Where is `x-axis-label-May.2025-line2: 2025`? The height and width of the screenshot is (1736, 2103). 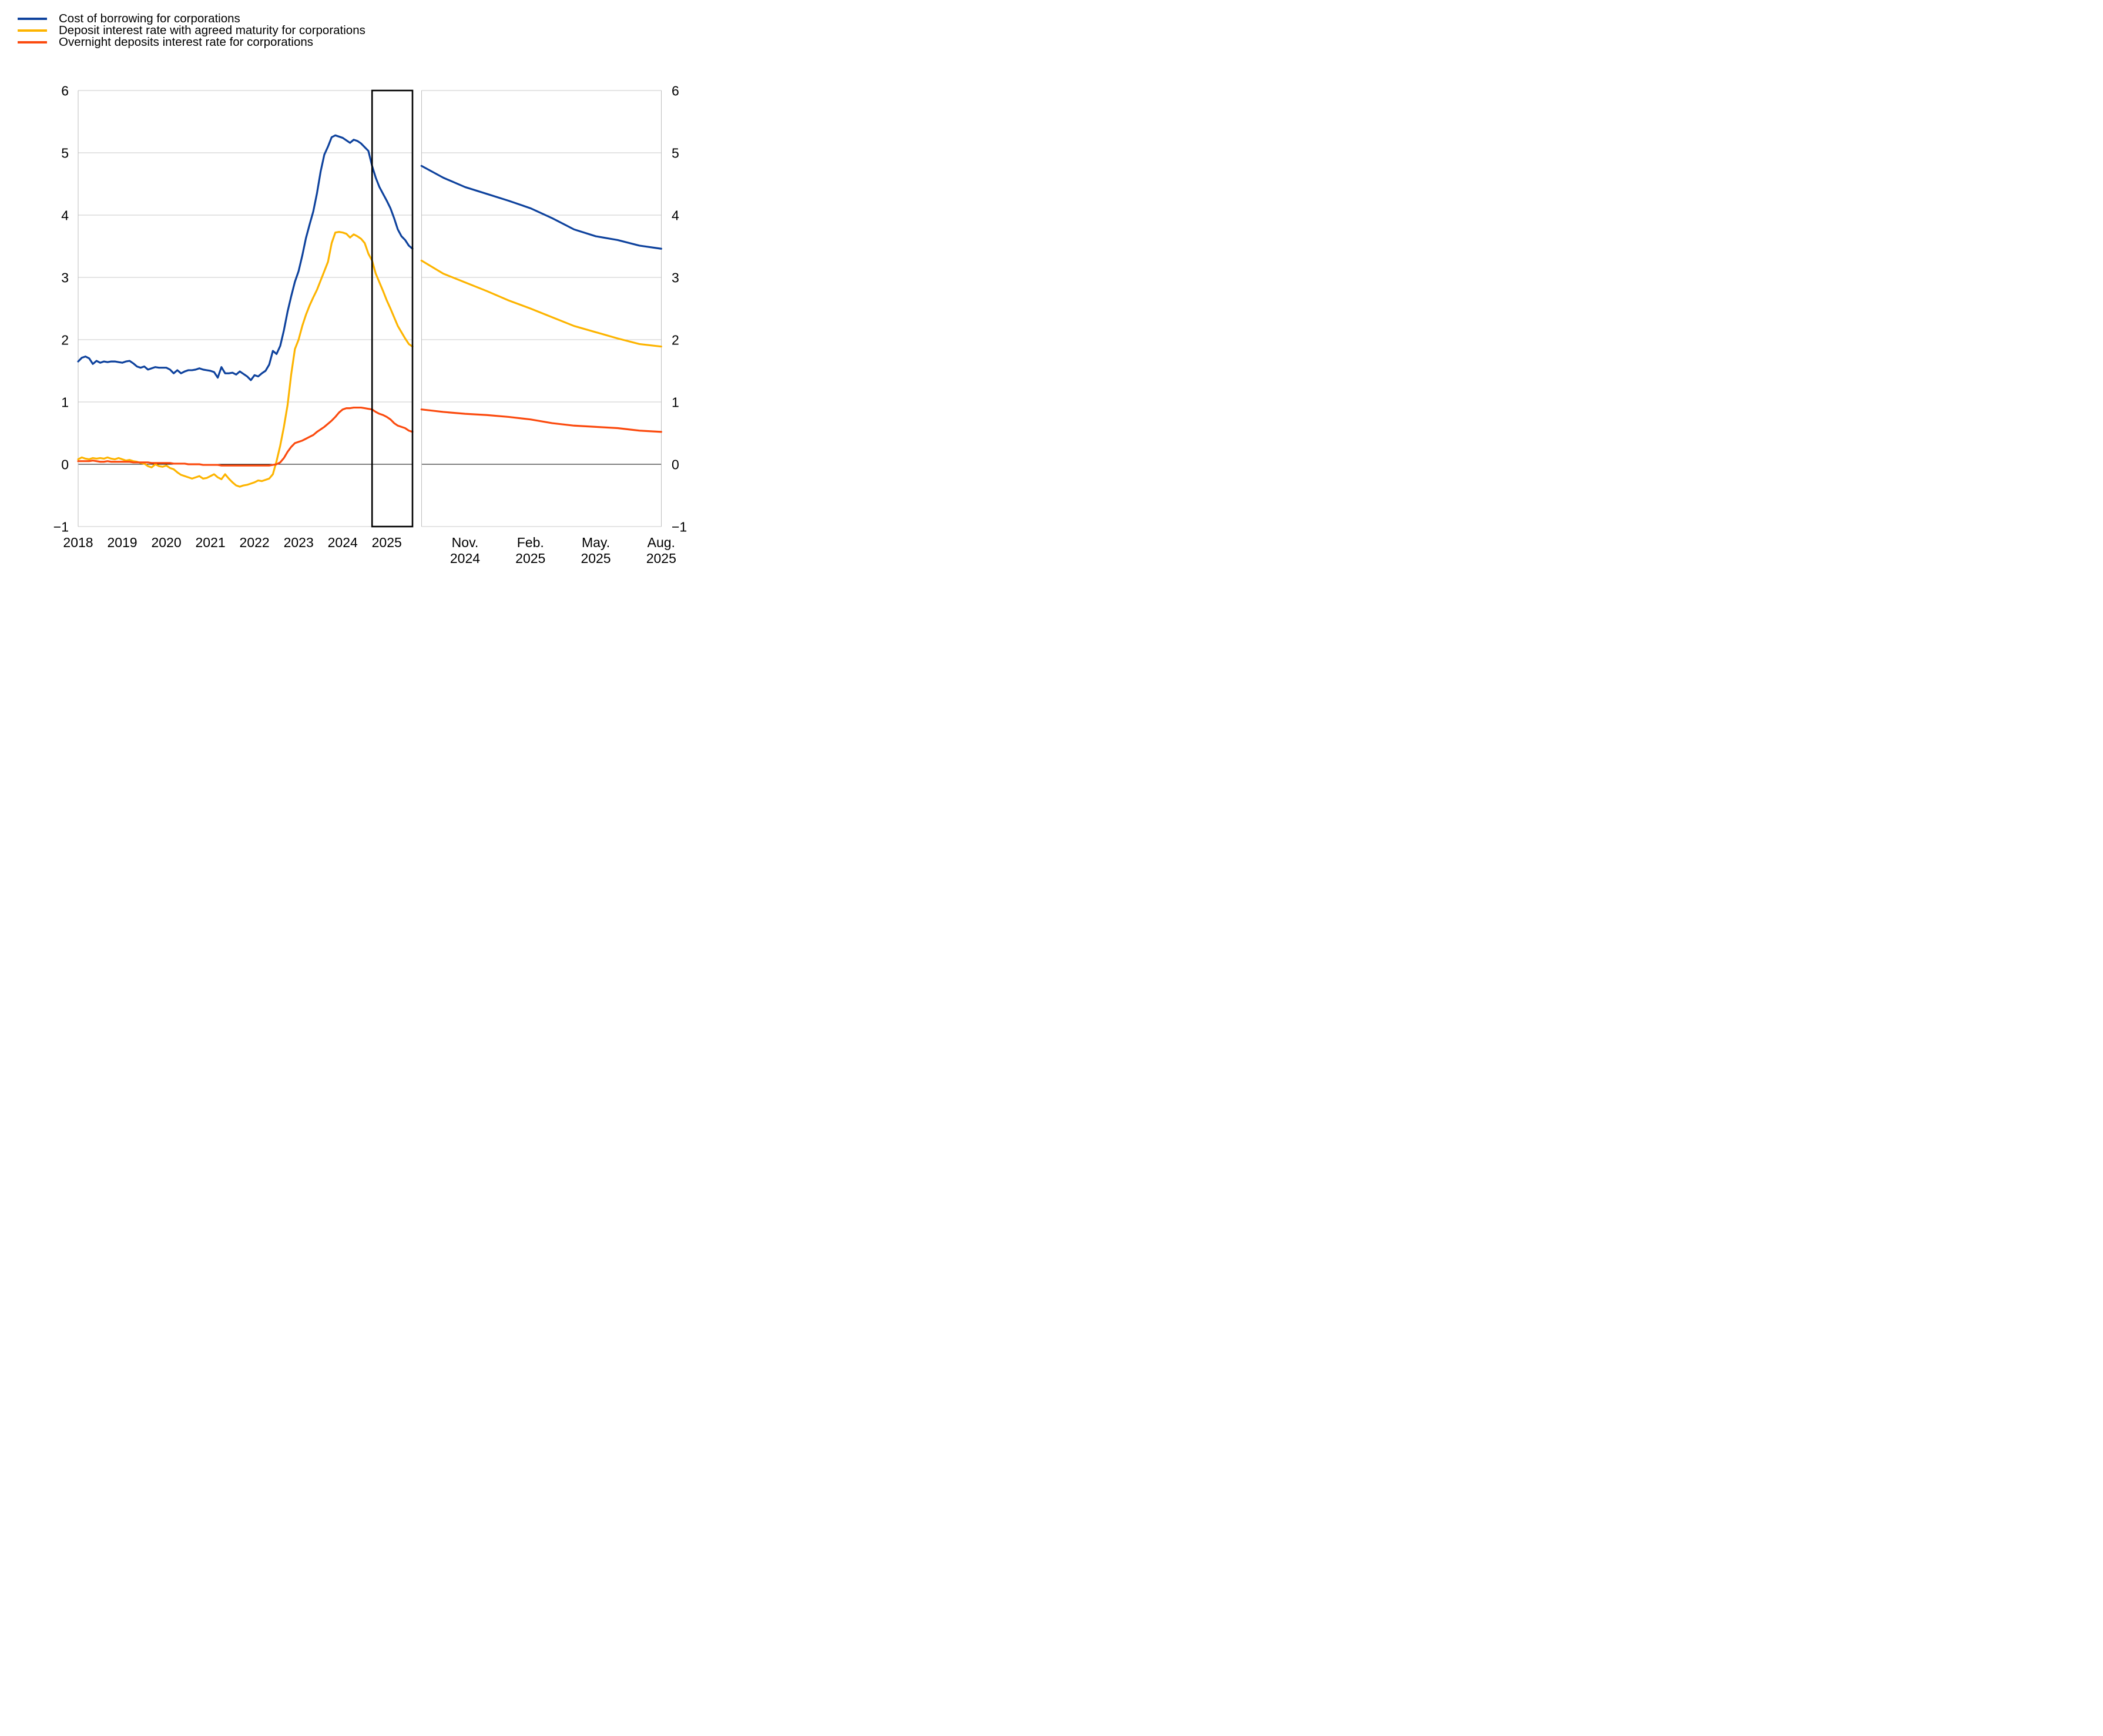 x-axis-label-May.2025-line2: 2025 is located at coordinates (596, 558).